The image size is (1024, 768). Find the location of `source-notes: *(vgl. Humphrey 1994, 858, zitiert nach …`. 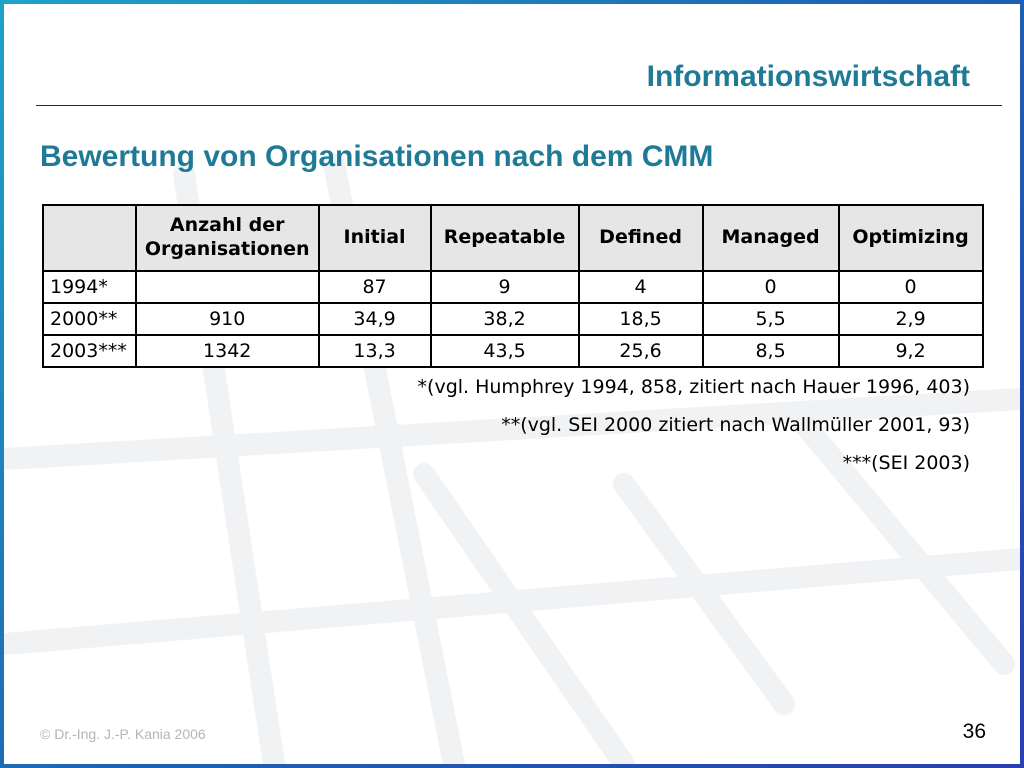

source-notes: *(vgl. Humphrey 1994, 858, zitiert nach … is located at coordinates (694, 432).